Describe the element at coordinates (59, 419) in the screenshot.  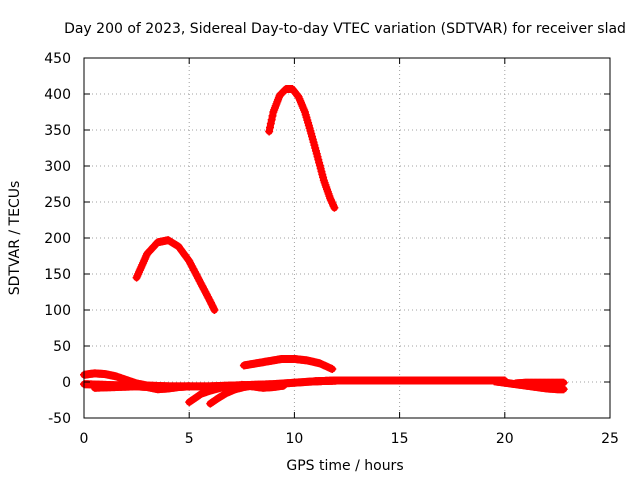
I see `y-tick-label: -50` at that location.